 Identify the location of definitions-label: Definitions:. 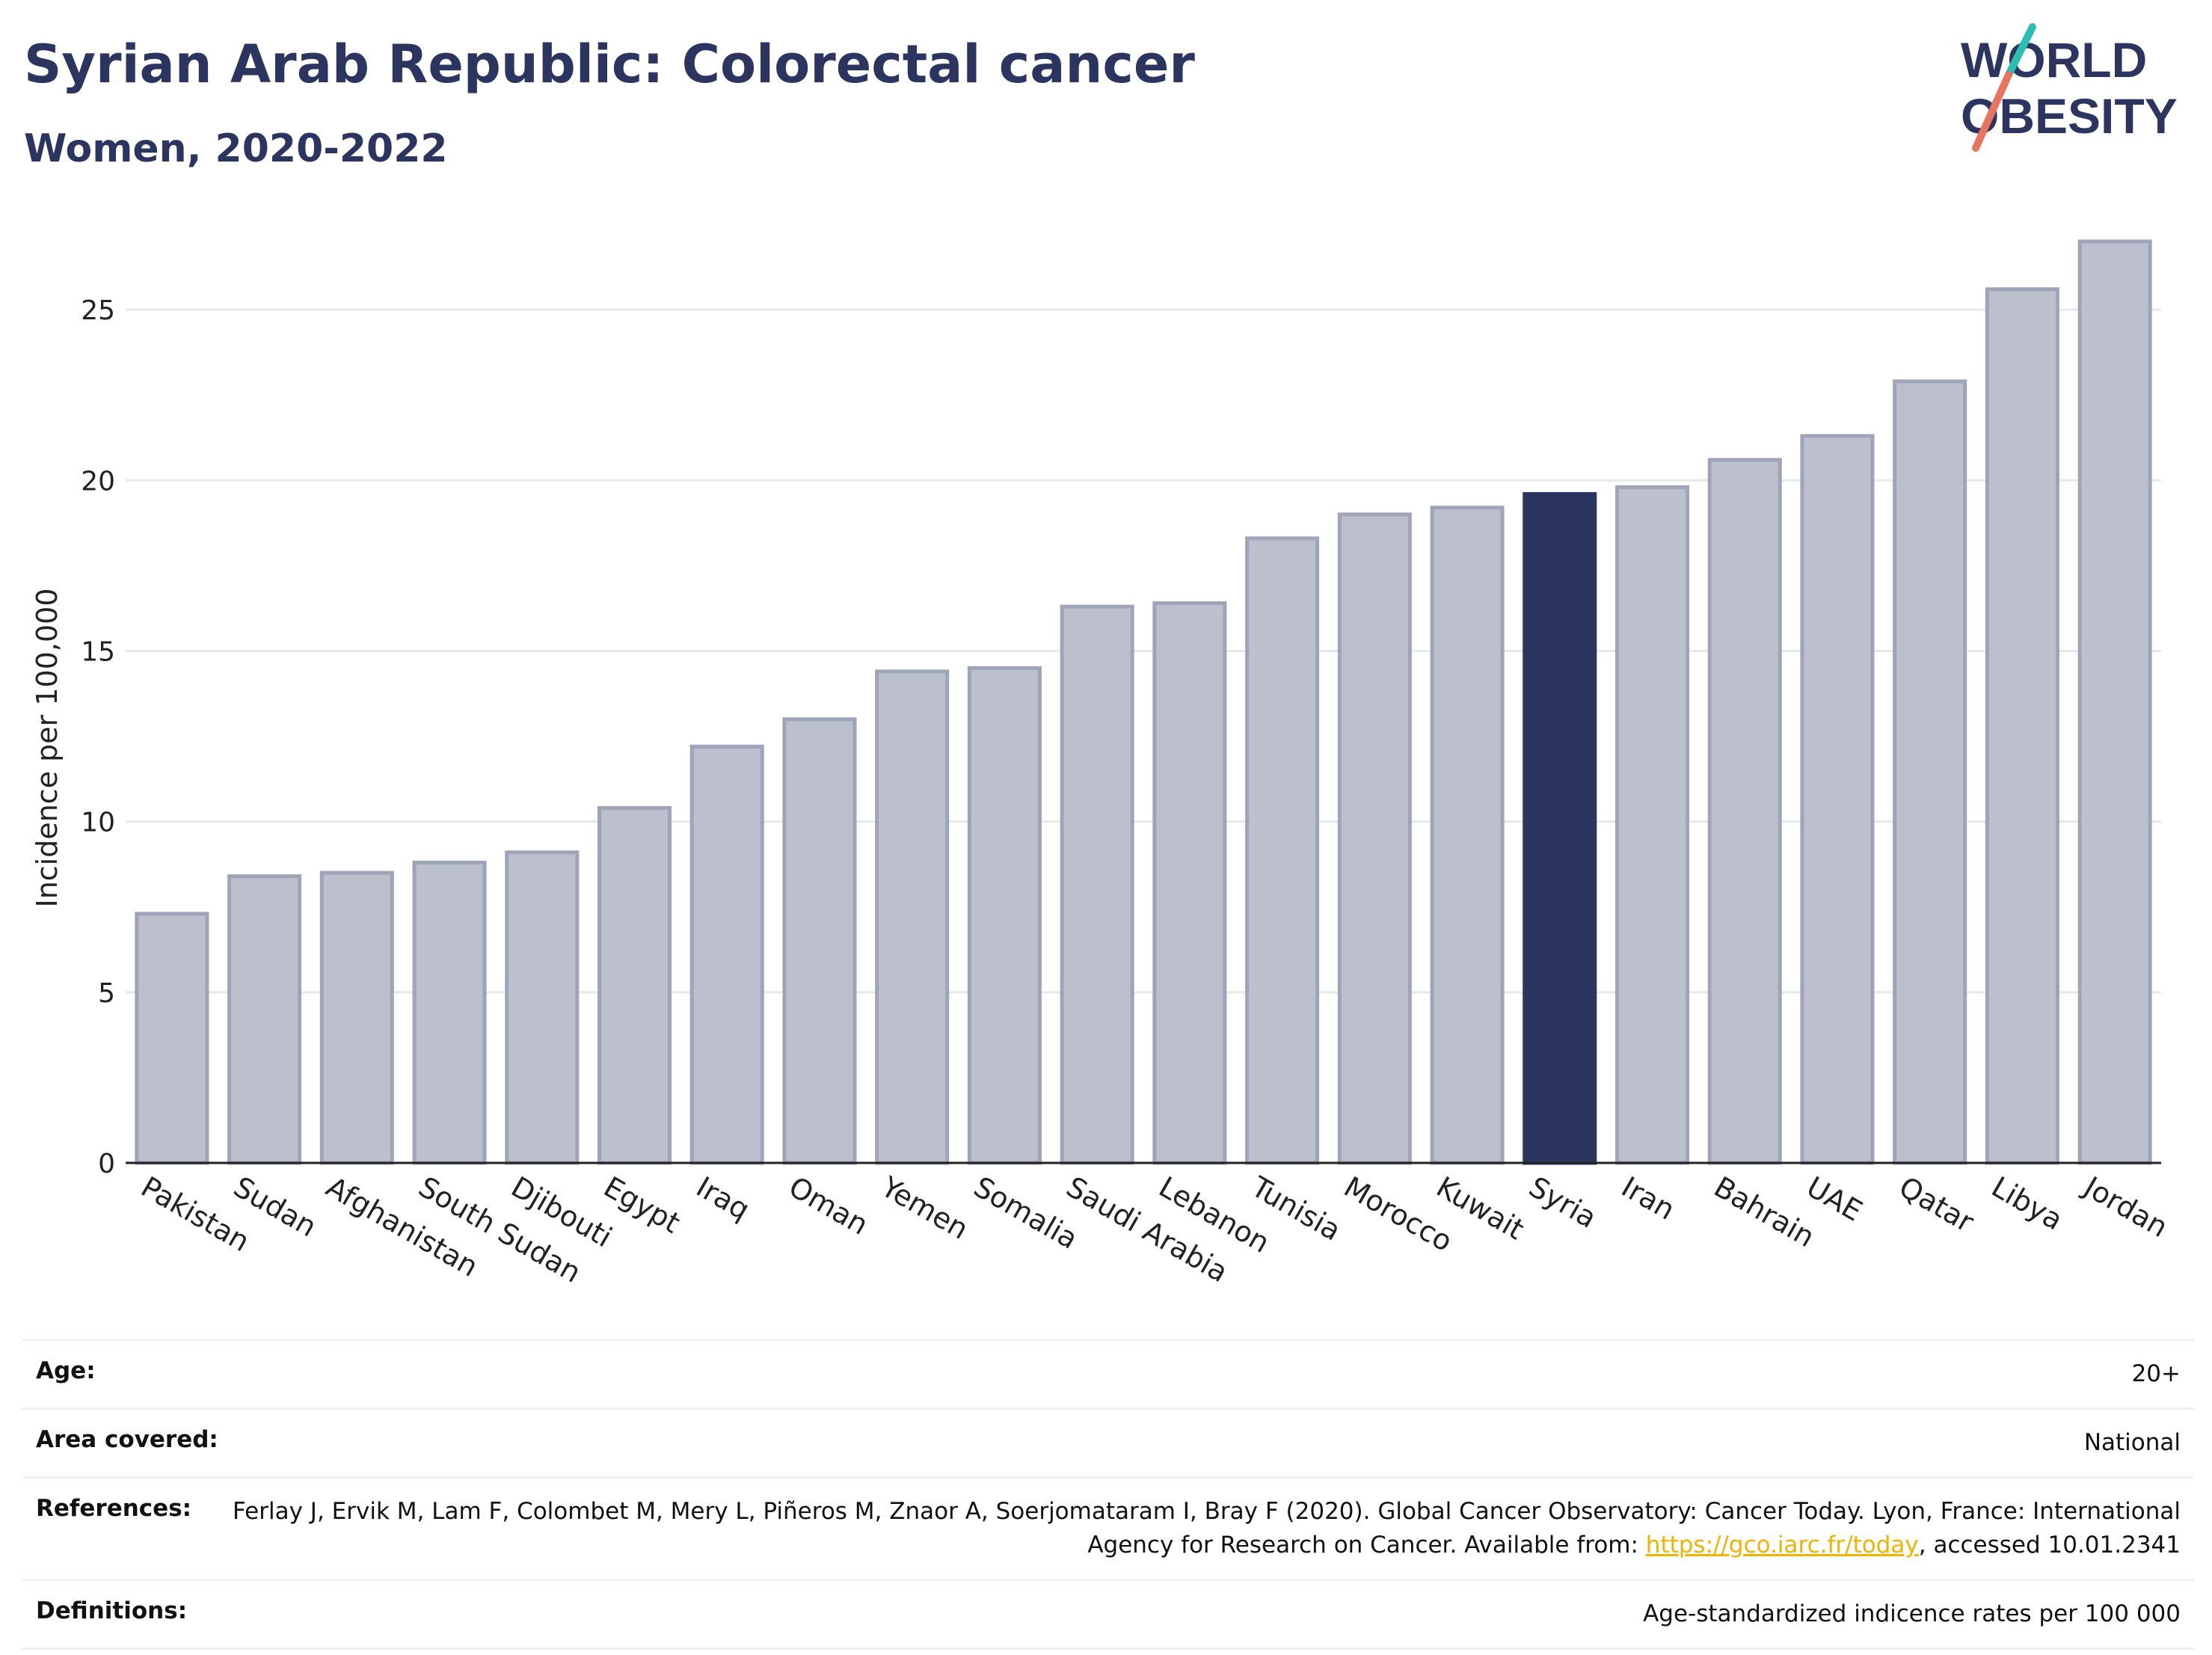
(112, 1610).